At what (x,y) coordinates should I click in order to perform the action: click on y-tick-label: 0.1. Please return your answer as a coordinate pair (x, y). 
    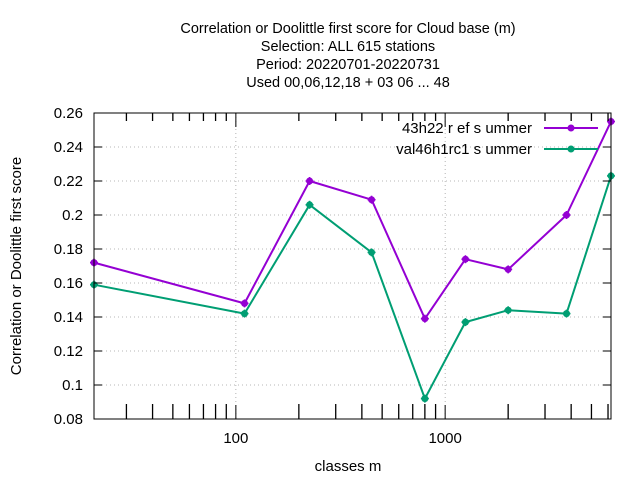
    Looking at the image, I should click on (72, 385).